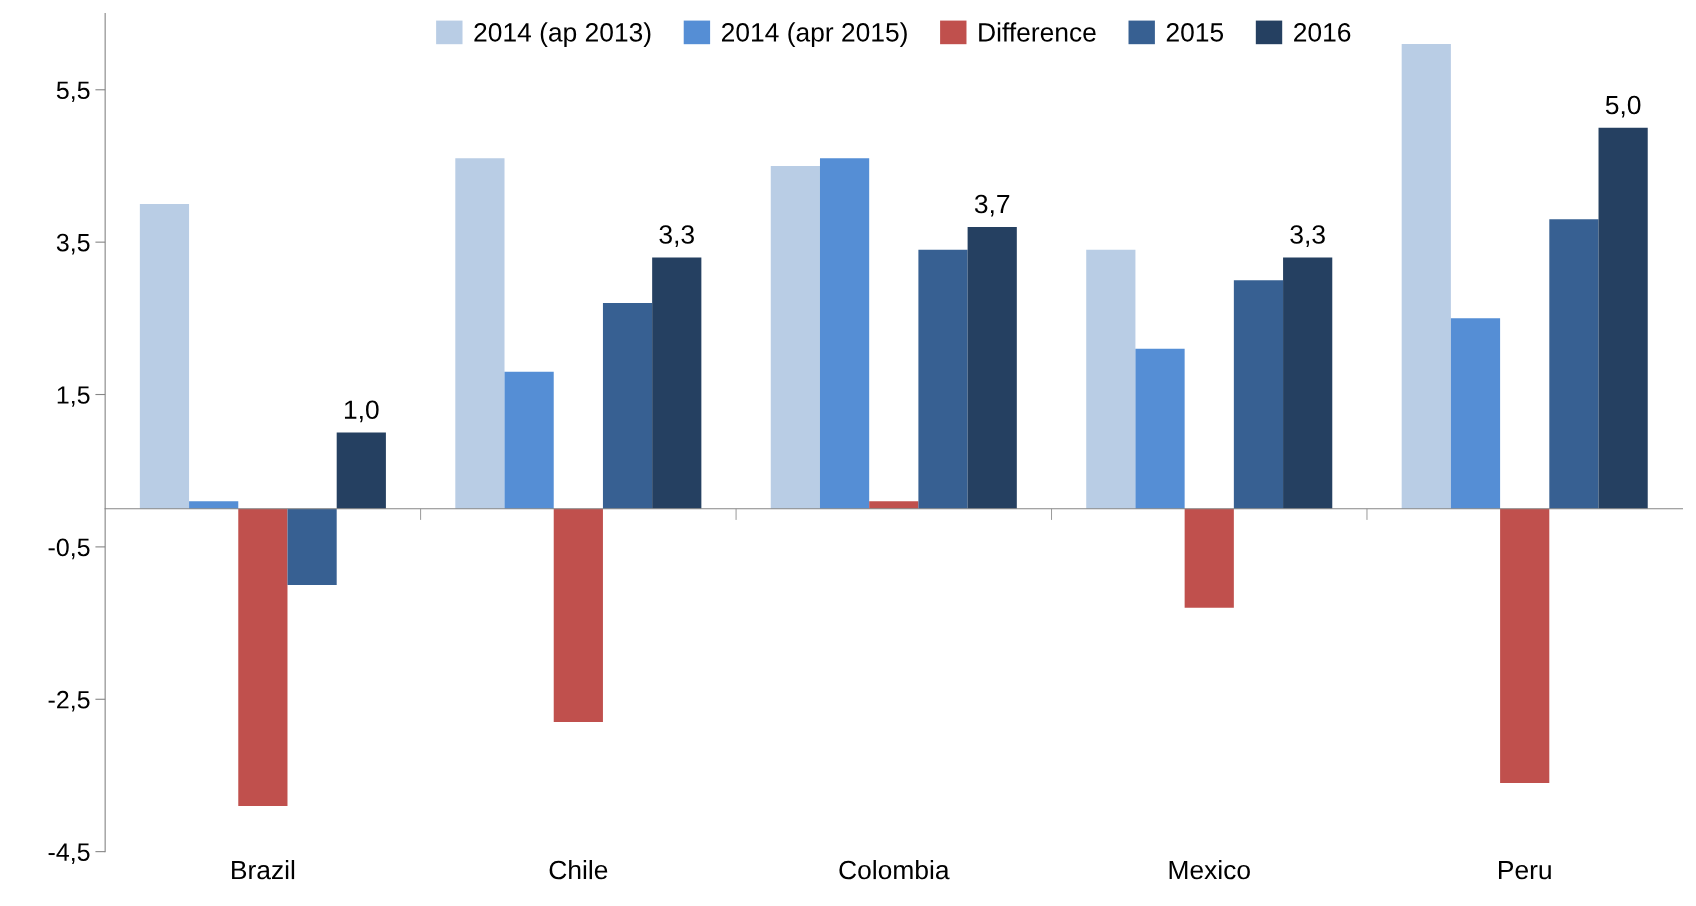 The height and width of the screenshot is (906, 1696). Describe the element at coordinates (73, 396) in the screenshot. I see `y-tick-label: 1,5` at that location.